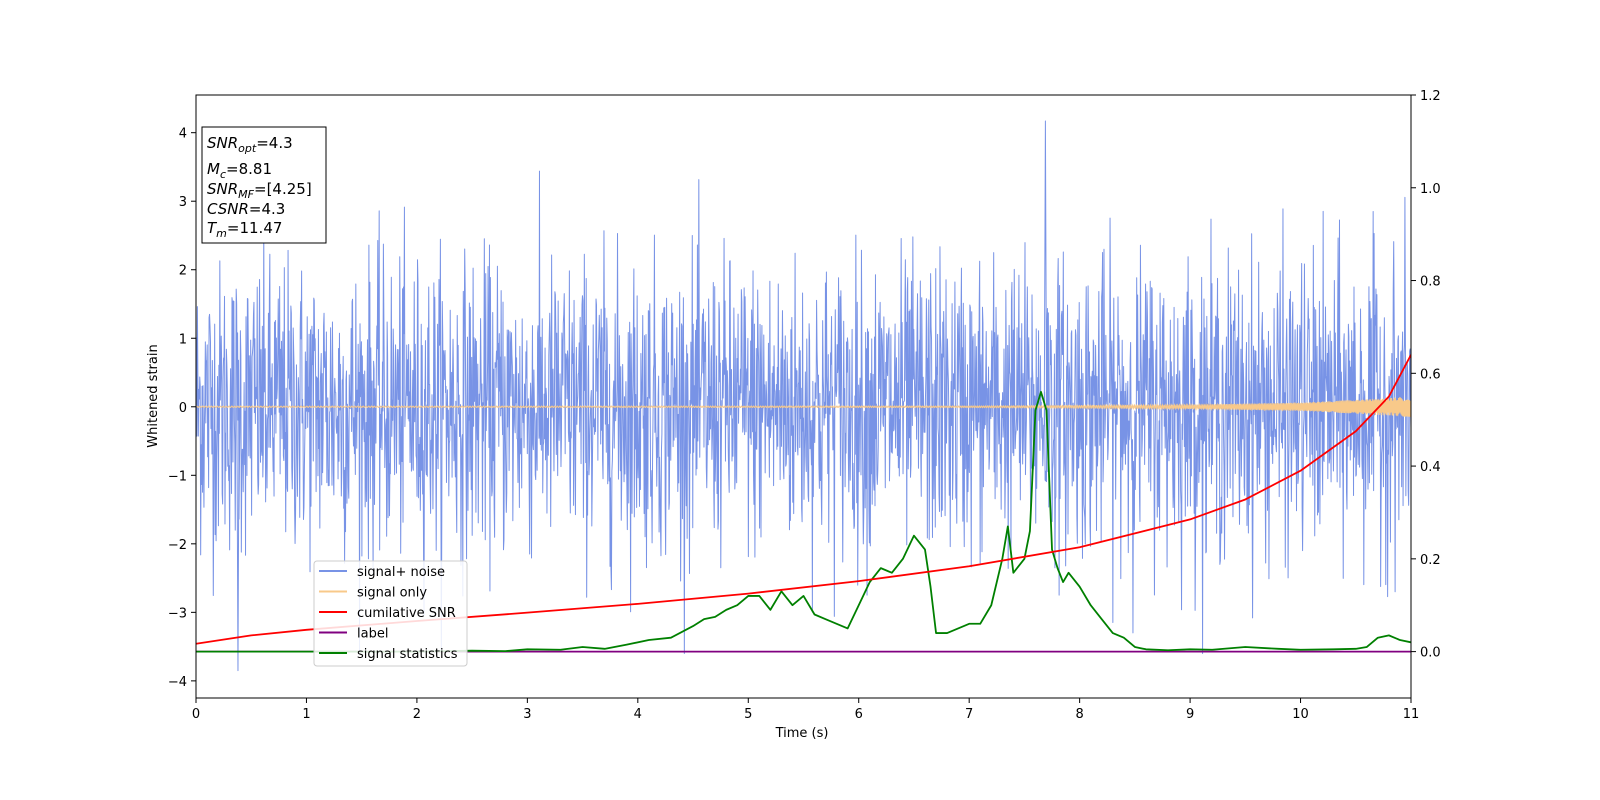  I want to click on y-tick-label-left: 3, so click(183, 202).